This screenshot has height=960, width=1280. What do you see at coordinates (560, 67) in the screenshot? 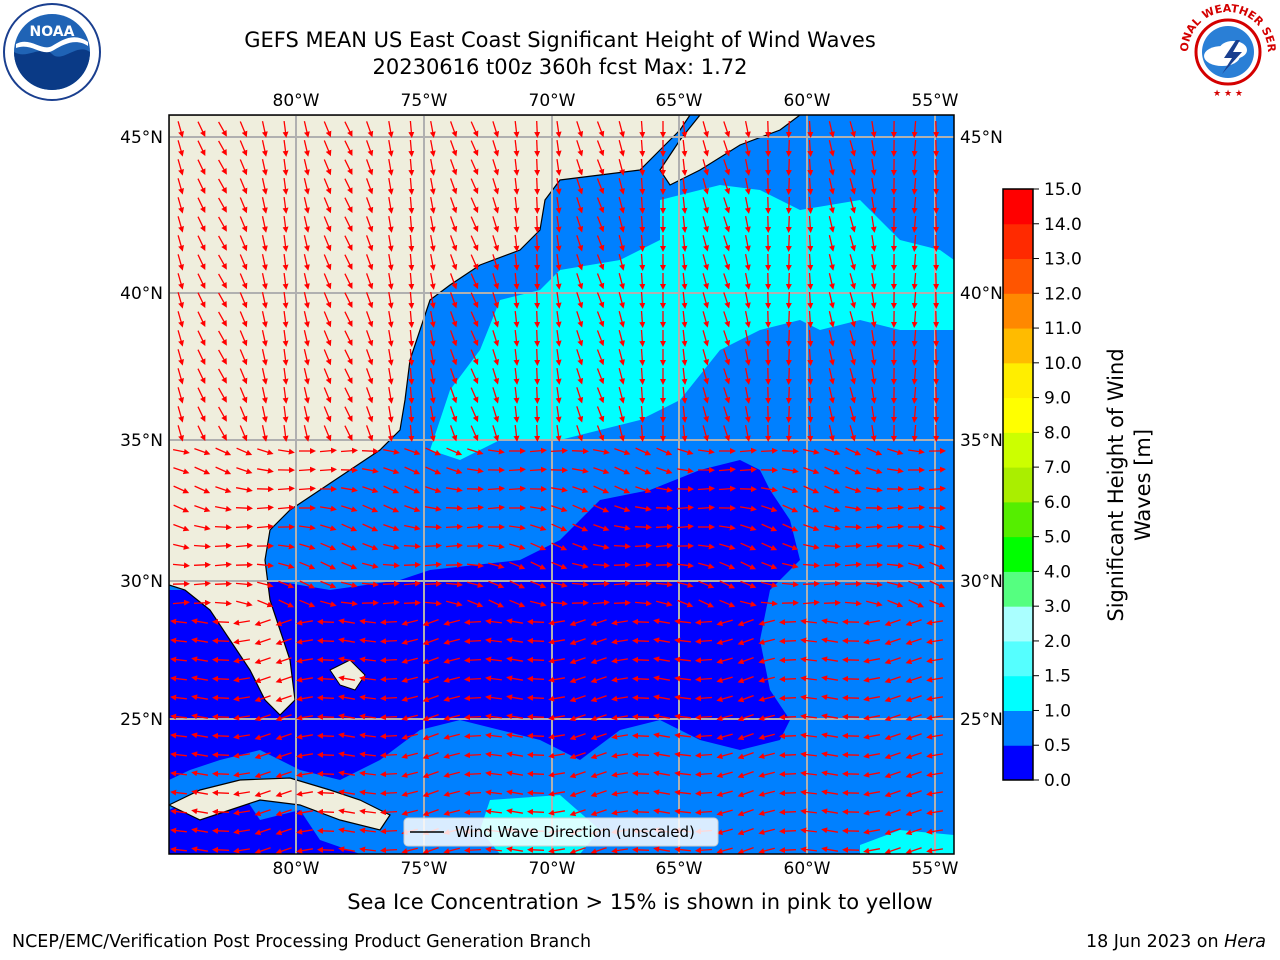
I see `chart-subtitle: 20230616 t00z 360h fcst Max: 1.72` at bounding box center [560, 67].